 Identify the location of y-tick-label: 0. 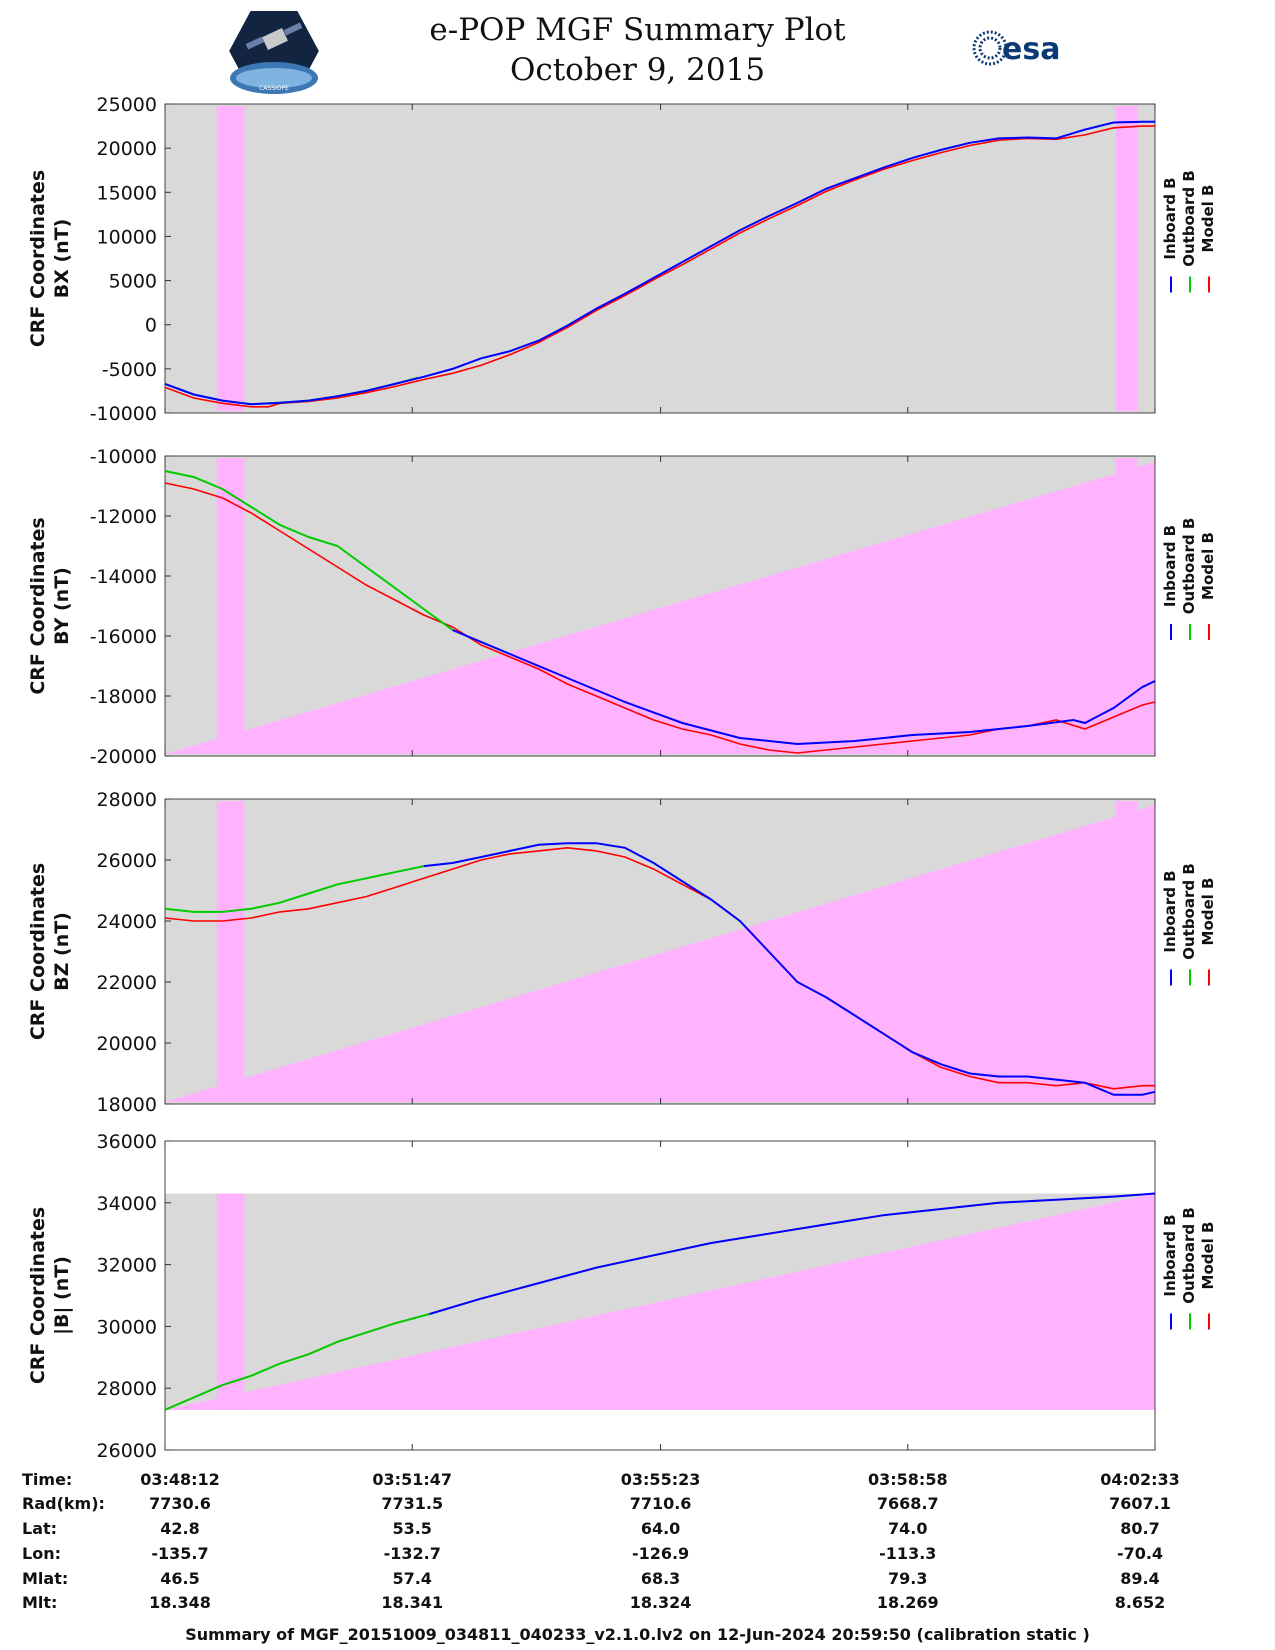
(151, 326).